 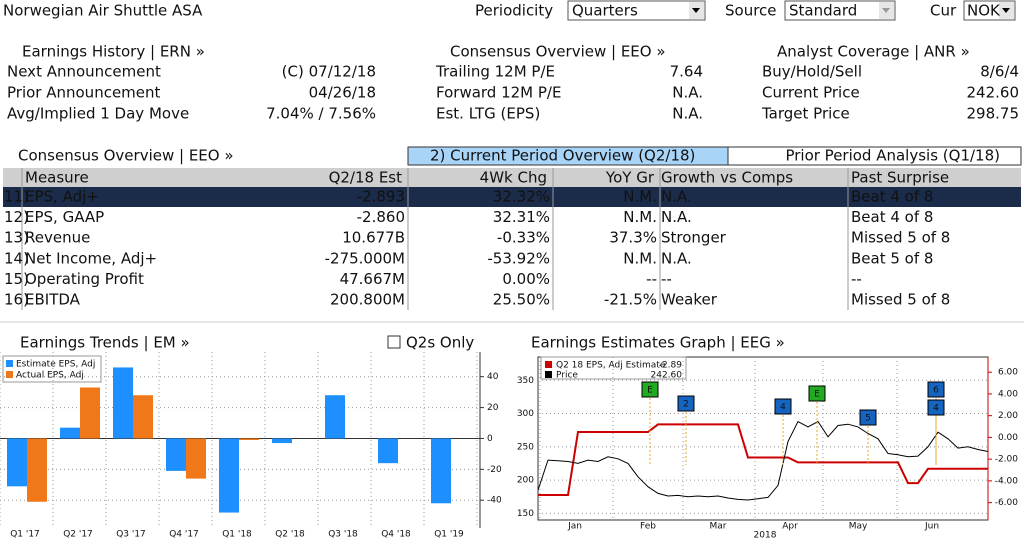 I want to click on table-title: Consensus Overview | EEO », so click(x=126, y=156).